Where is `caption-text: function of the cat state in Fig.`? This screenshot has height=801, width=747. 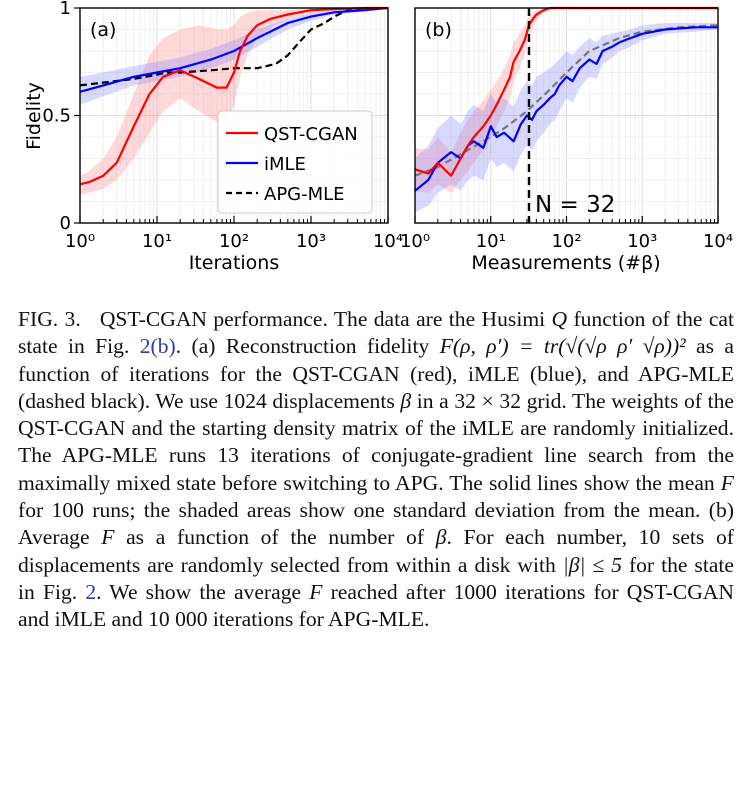
caption-text: function of the cat state in Fig. is located at coordinates (376, 333).